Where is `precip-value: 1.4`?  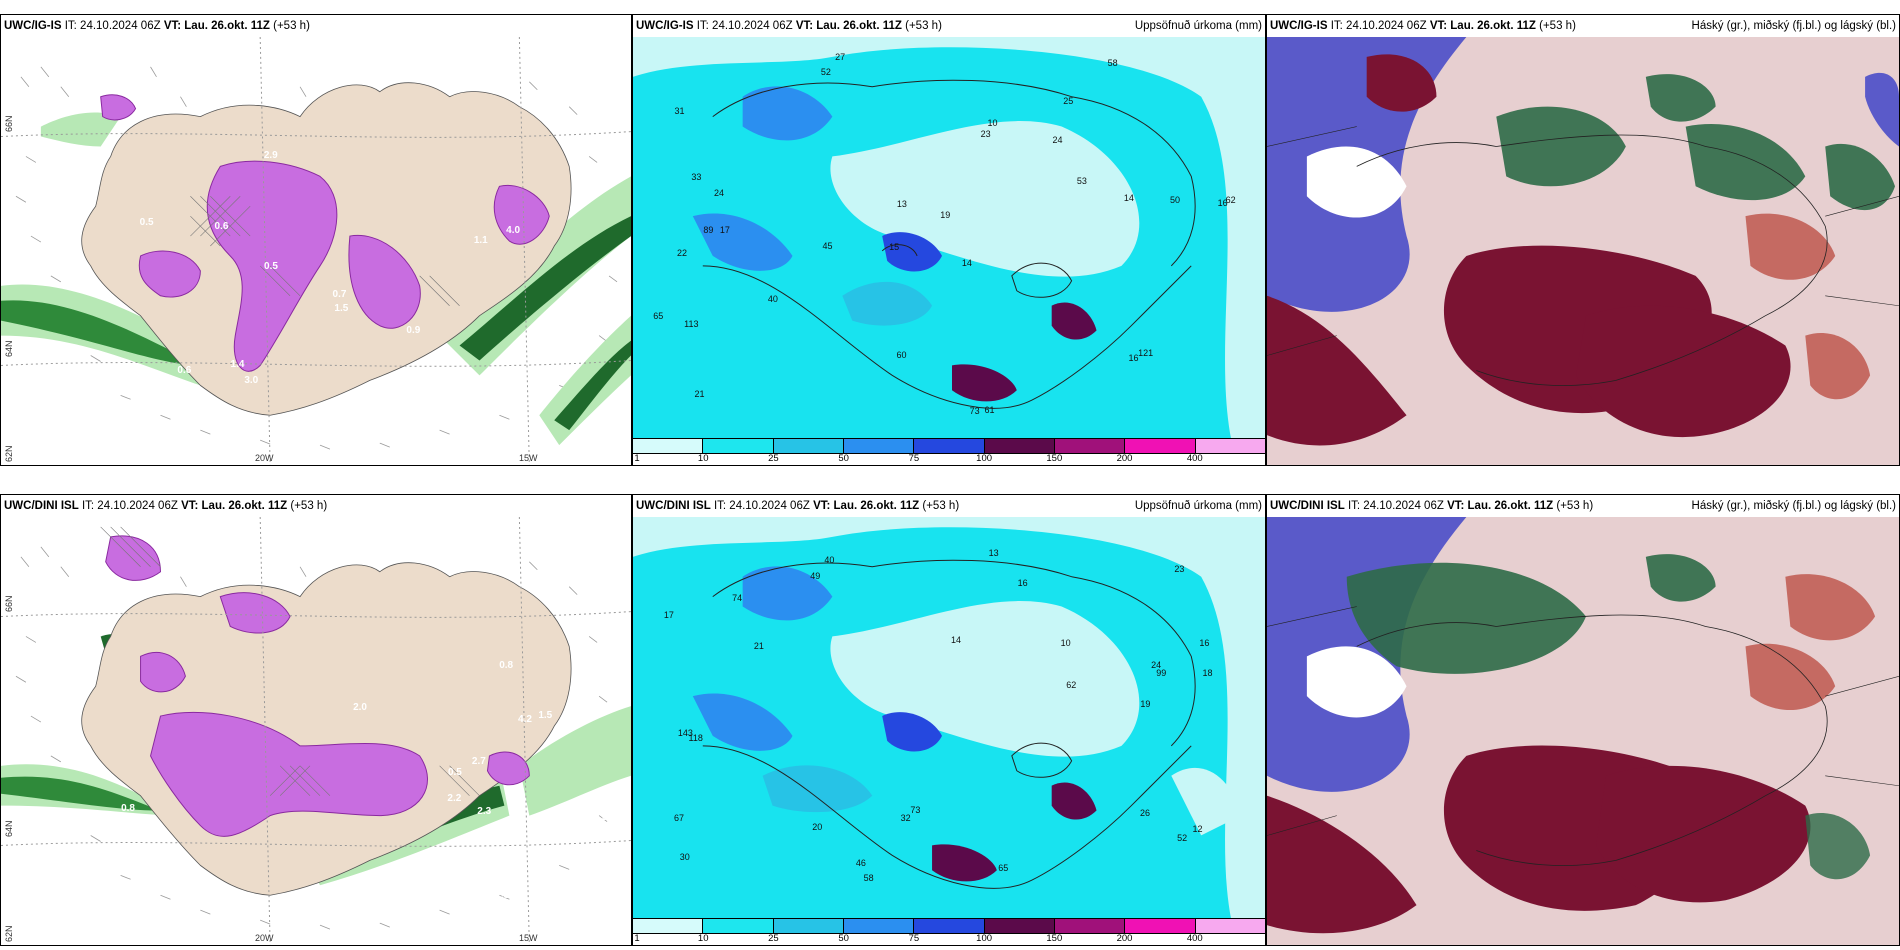 precip-value: 1.4 is located at coordinates (237, 364).